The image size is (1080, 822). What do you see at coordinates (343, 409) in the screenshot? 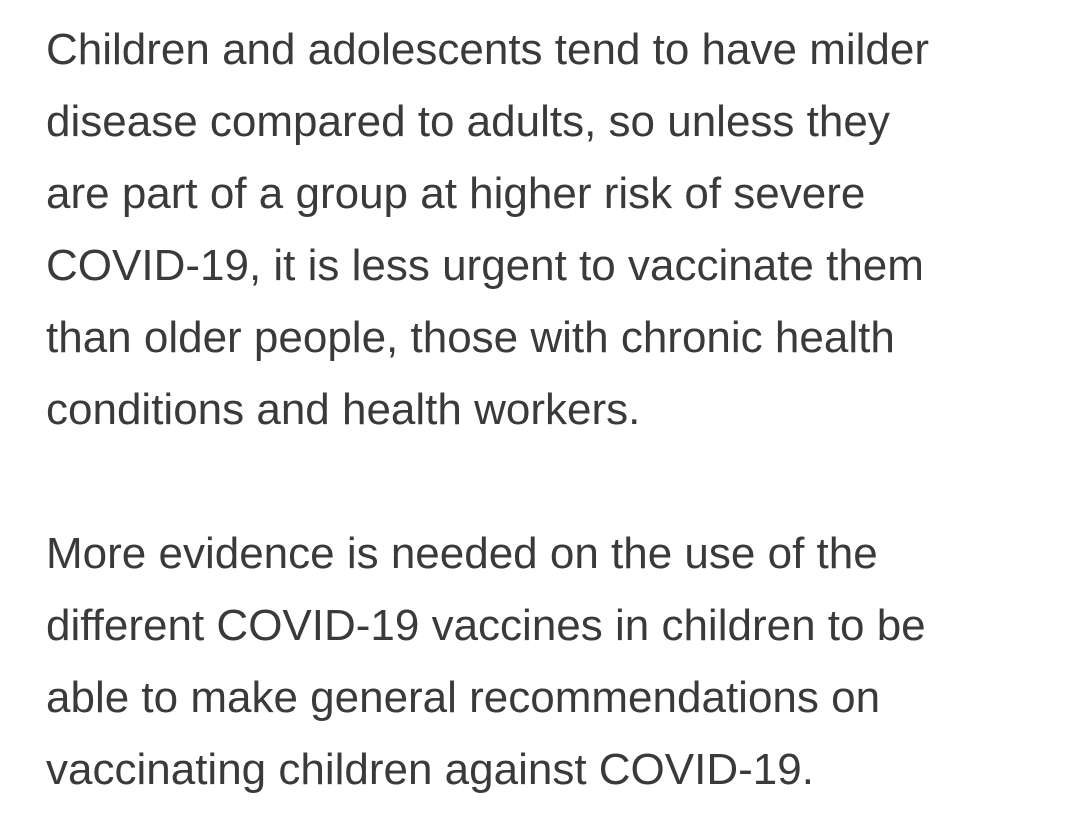
I see `text-line: conditions and health workers.` at bounding box center [343, 409].